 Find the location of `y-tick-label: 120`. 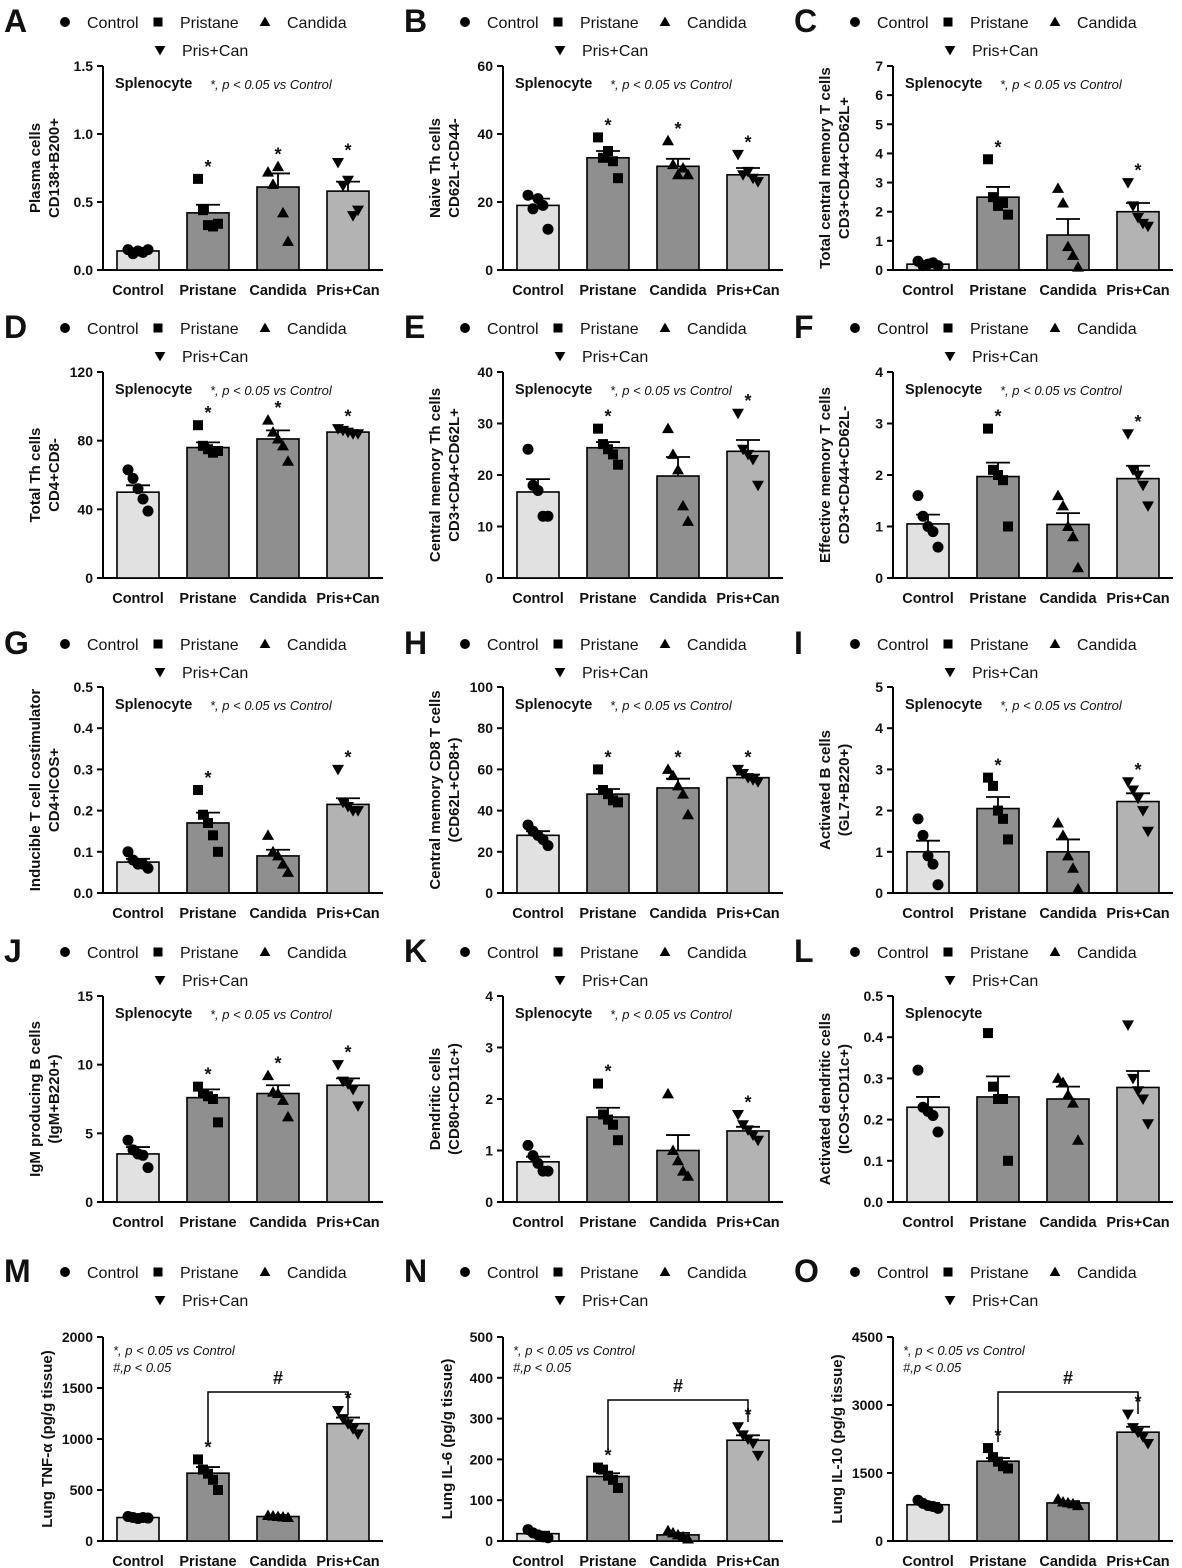

y-tick-label: 120 is located at coordinates (82, 372).